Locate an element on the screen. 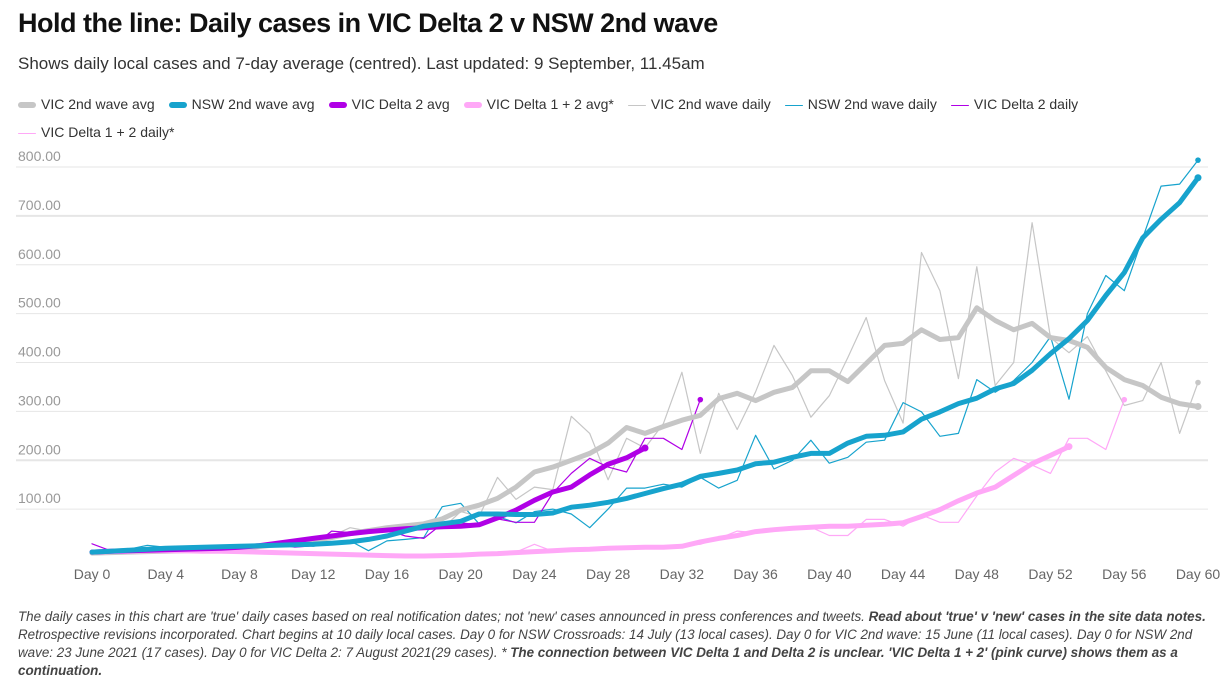 The width and height of the screenshot is (1227, 689). legend-item: VIC Delta 1 + 2 avg* is located at coordinates (538, 104).